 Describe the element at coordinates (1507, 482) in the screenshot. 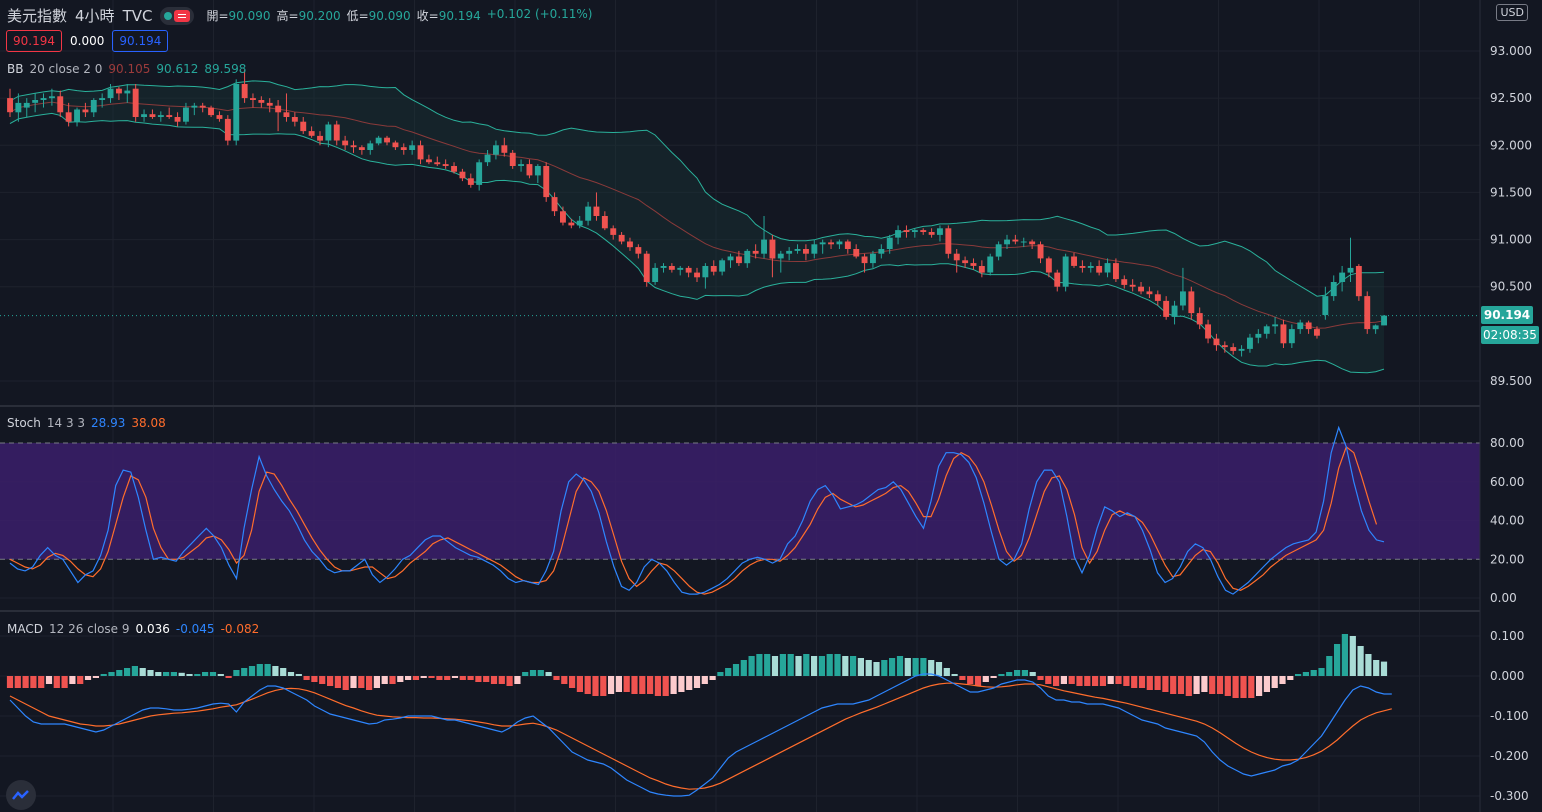

I see `stoch-tick-label: 60.00` at that location.